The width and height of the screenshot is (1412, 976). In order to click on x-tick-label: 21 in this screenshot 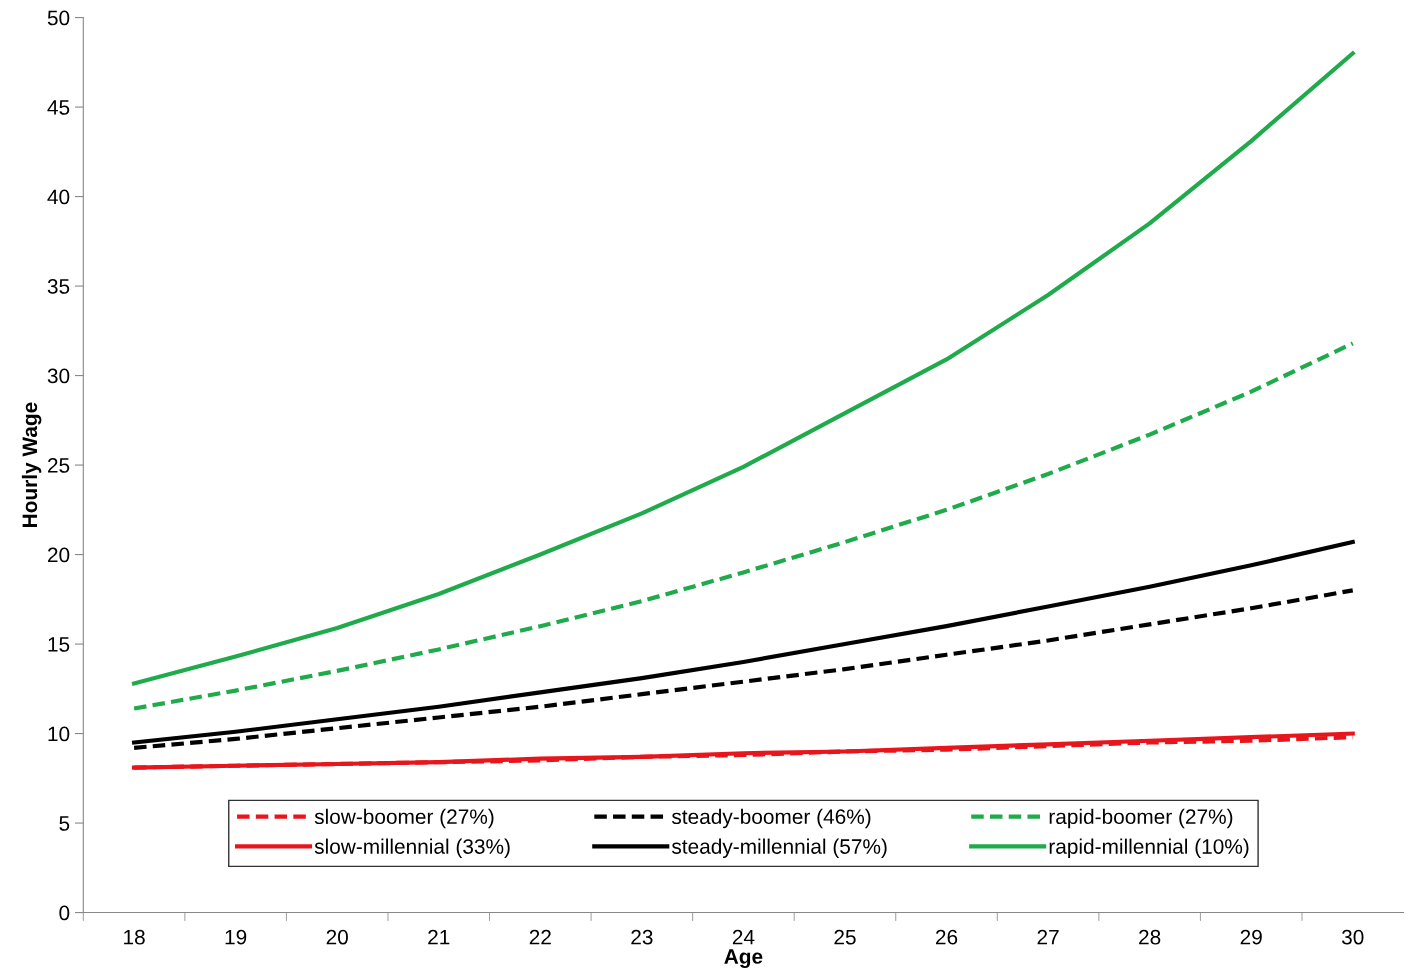, I will do `click(439, 937)`.